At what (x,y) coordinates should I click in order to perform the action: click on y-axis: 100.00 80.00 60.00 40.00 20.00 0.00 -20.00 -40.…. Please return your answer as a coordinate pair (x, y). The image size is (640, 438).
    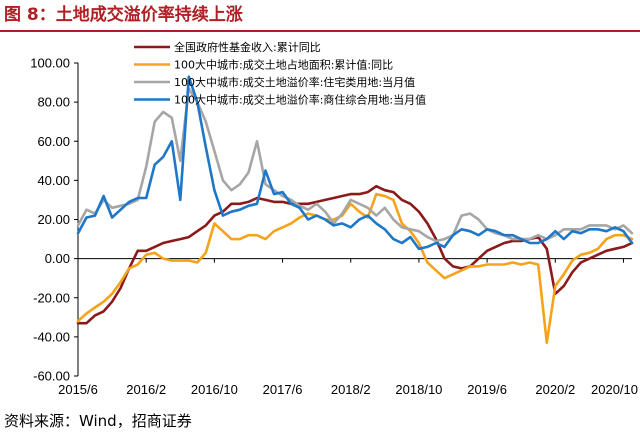
    Looking at the image, I should click on (54, 220).